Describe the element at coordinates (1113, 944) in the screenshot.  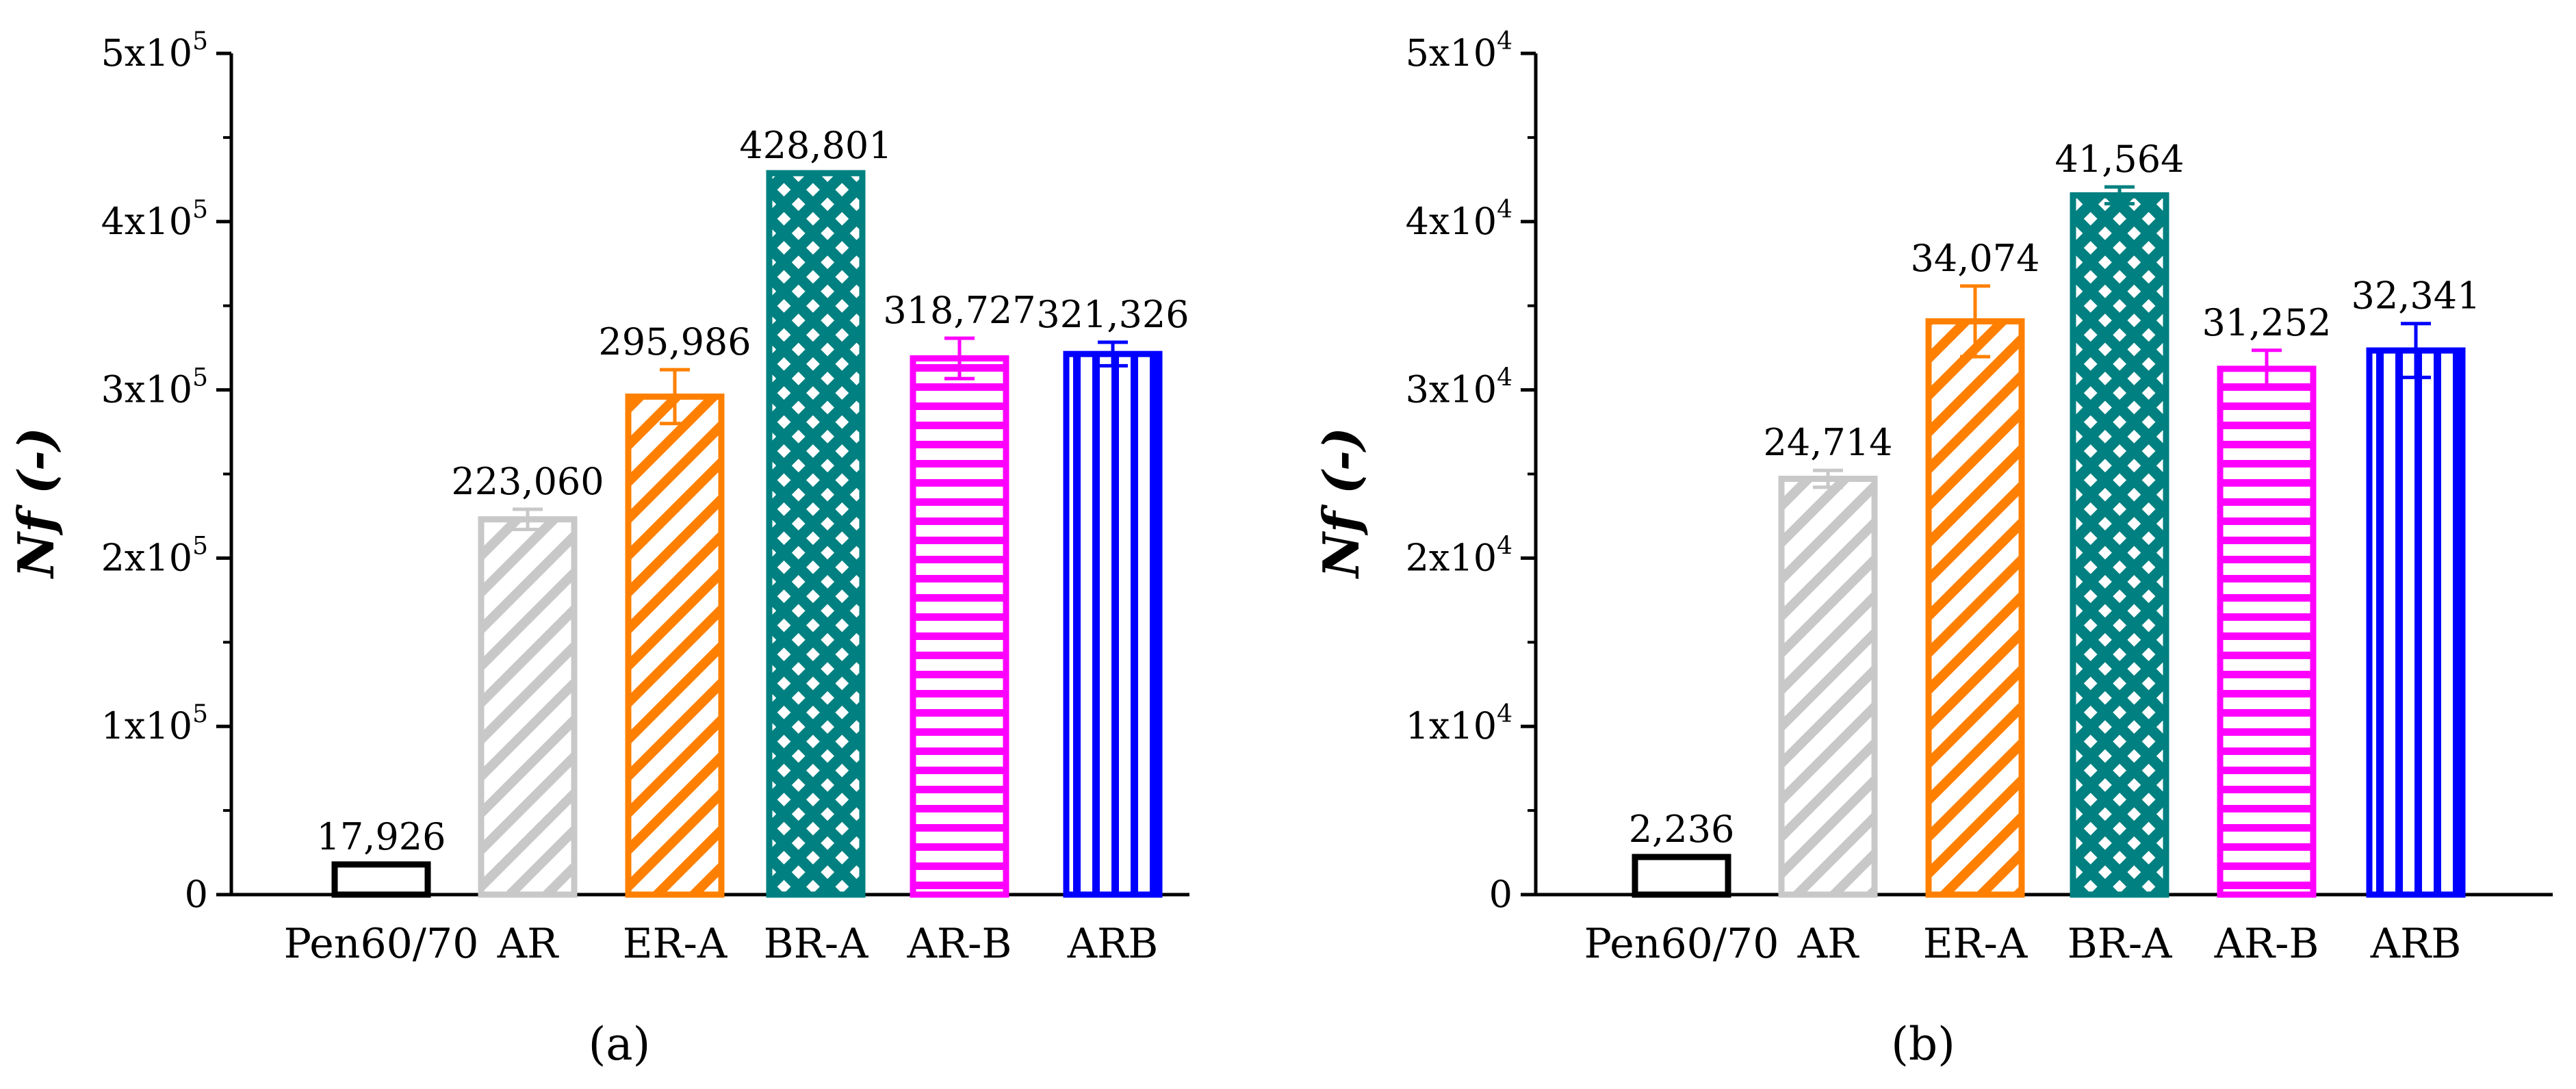
I see `x-tick-label-a-5: ARB` at that location.